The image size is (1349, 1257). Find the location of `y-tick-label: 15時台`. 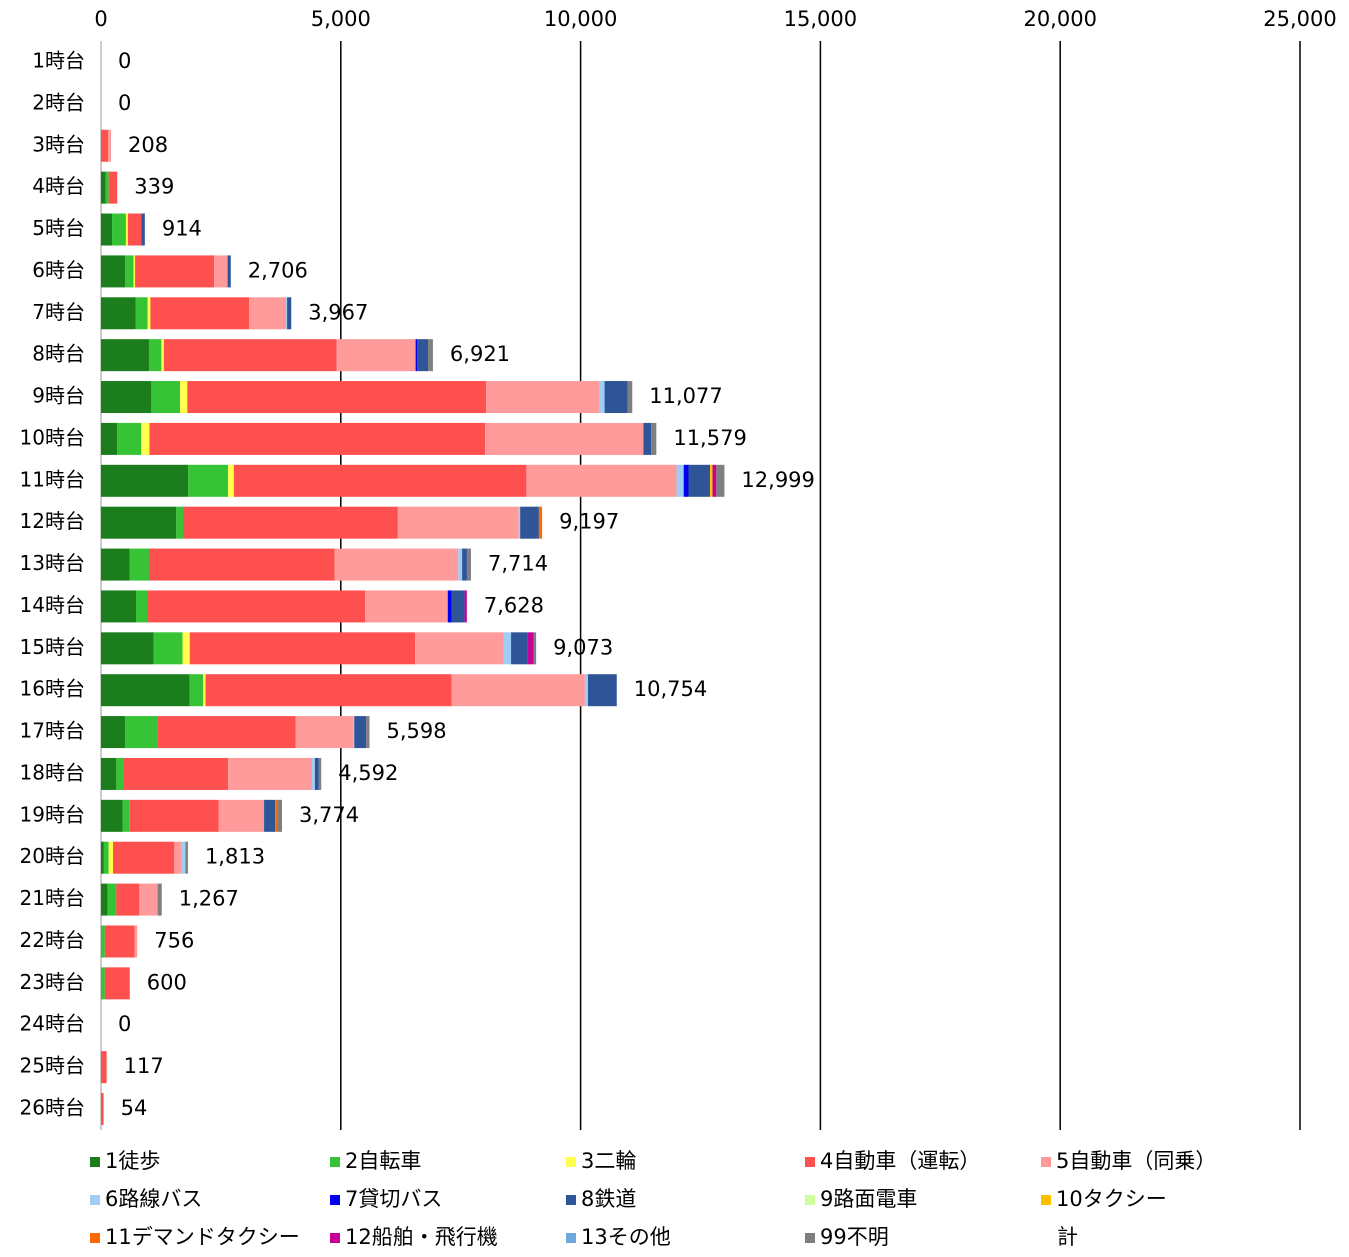

y-tick-label: 15時台 is located at coordinates (52, 647).